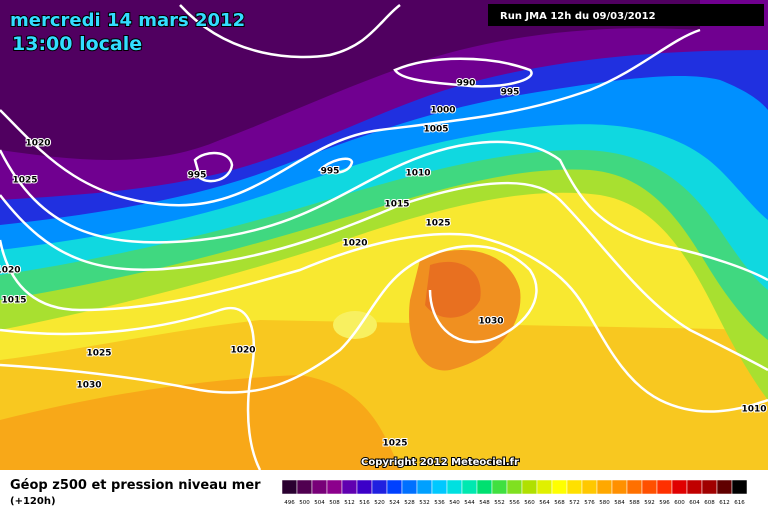 Image resolution: width=768 pixels, height=512 pixels. I want to click on colorbar-label: 504, so click(319, 503).